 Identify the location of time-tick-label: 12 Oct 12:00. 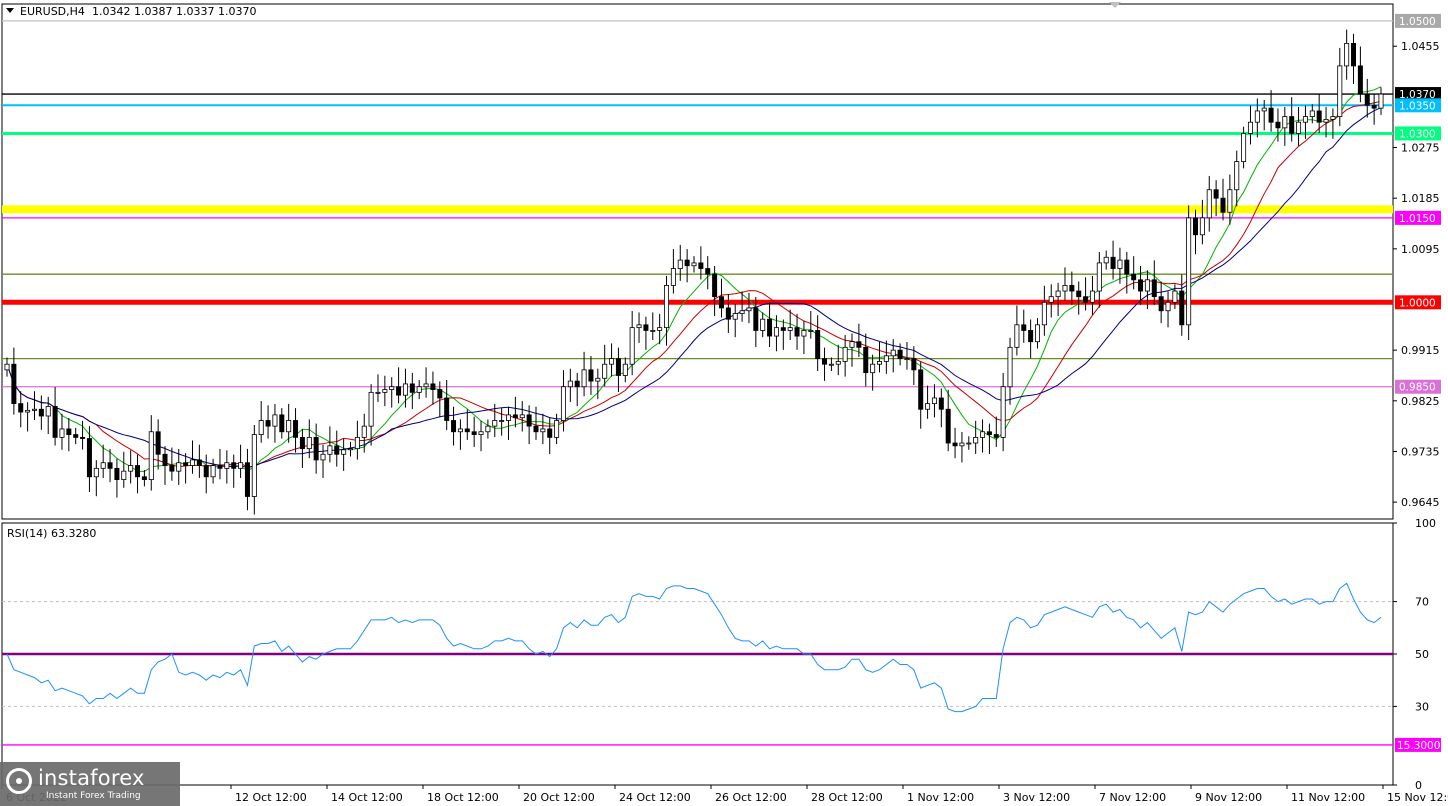
(271, 797).